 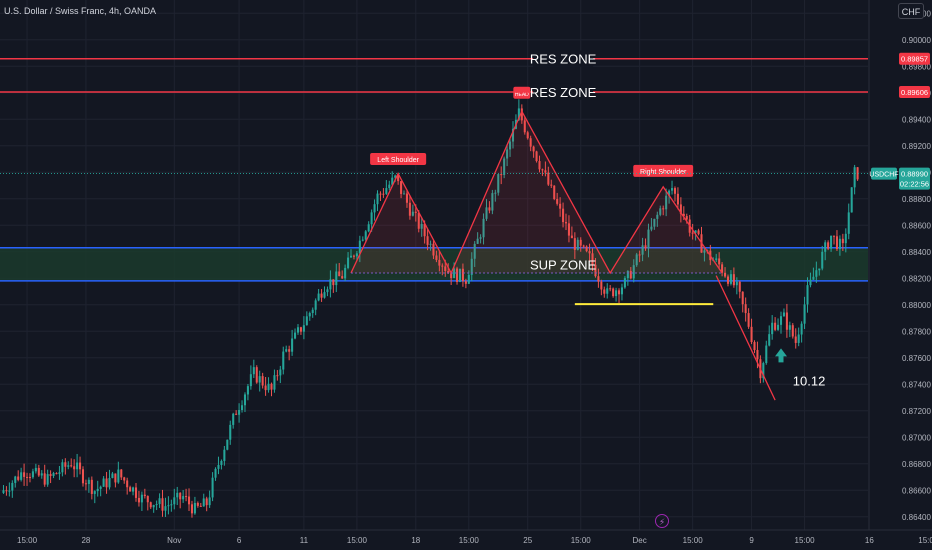 What do you see at coordinates (869, 540) in the screenshot?
I see `x-tick-label: 16` at bounding box center [869, 540].